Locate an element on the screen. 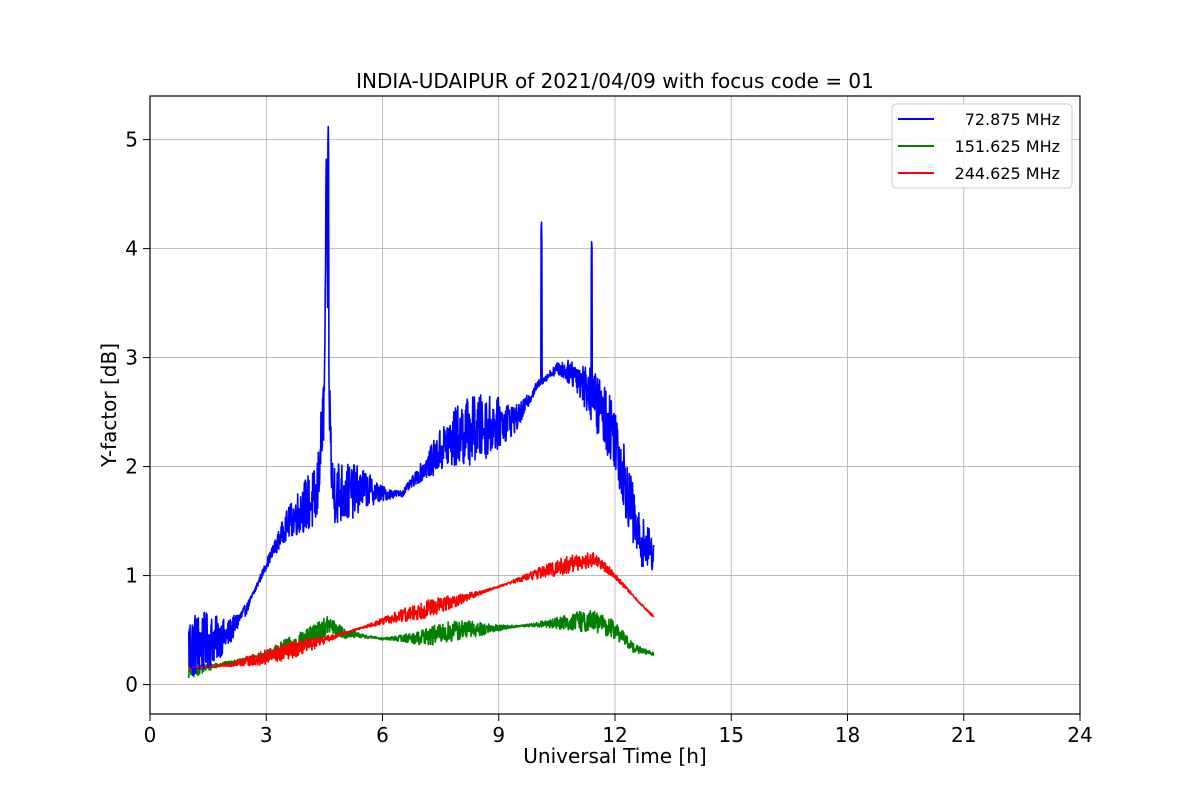 This screenshot has height=800, width=1200. y-tick-label: 1 is located at coordinates (131, 576).